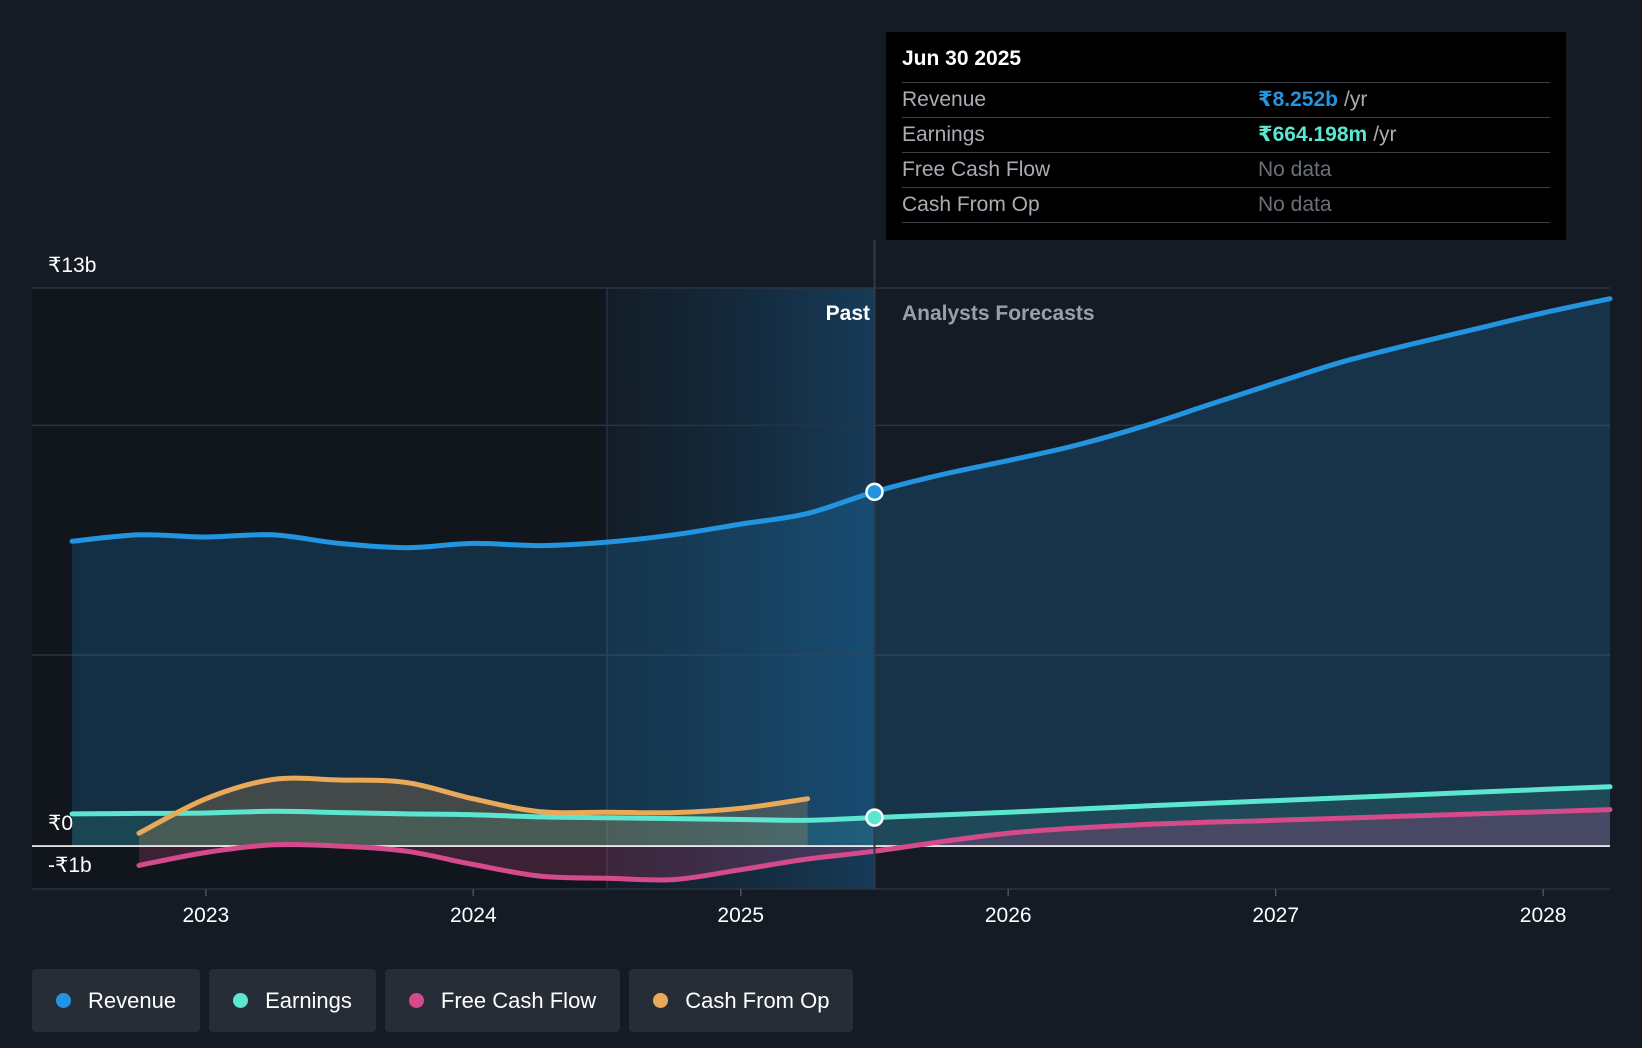  I want to click on tooltip-value-free-cash-flow: No data, so click(1295, 169).